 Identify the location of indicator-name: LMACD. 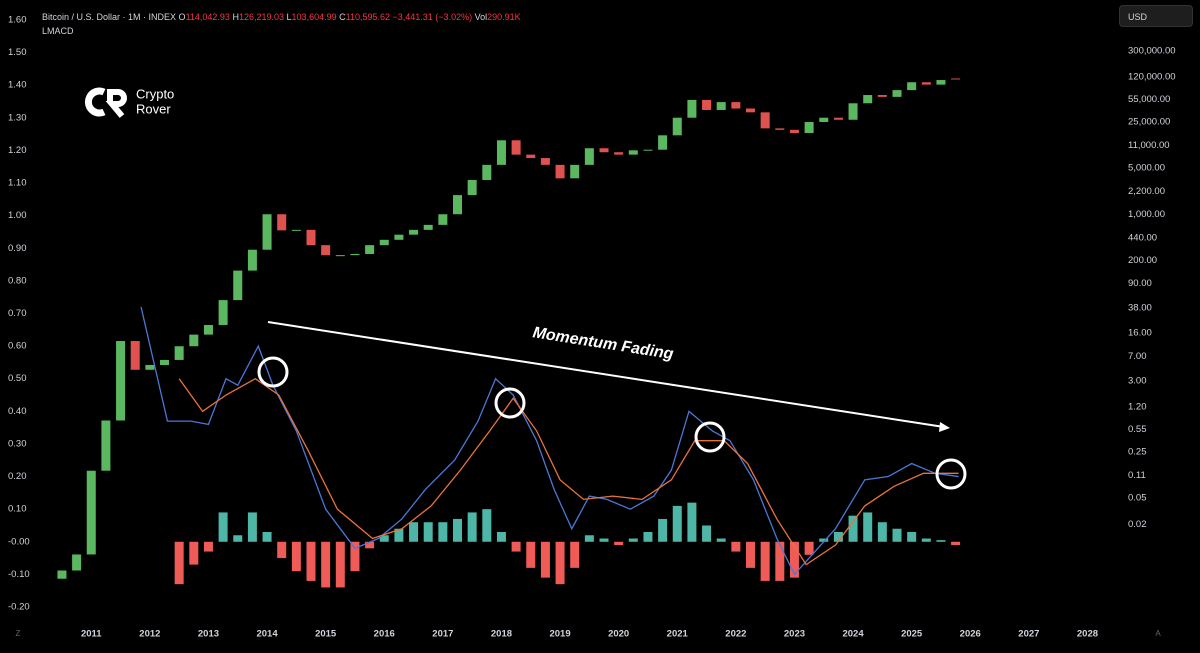
(58, 31).